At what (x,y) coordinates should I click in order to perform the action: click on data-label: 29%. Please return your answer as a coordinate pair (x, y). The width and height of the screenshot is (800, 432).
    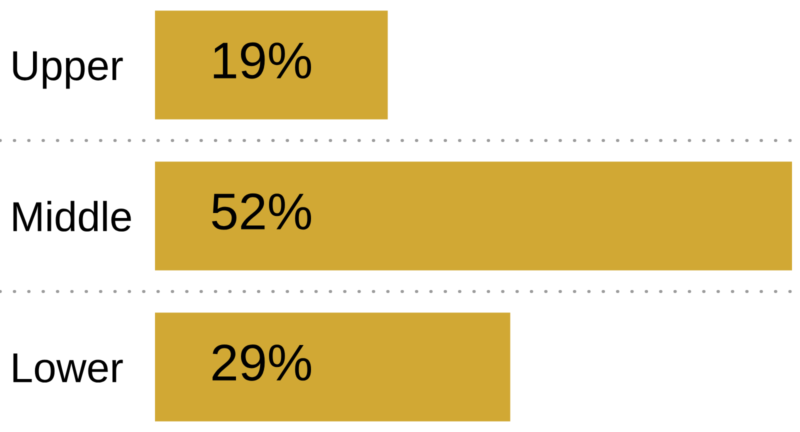
    Looking at the image, I should click on (262, 362).